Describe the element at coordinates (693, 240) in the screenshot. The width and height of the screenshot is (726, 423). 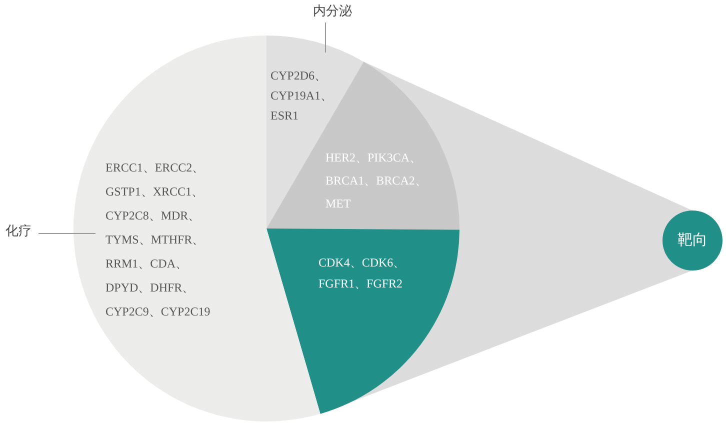
I see `text: 靶向` at that location.